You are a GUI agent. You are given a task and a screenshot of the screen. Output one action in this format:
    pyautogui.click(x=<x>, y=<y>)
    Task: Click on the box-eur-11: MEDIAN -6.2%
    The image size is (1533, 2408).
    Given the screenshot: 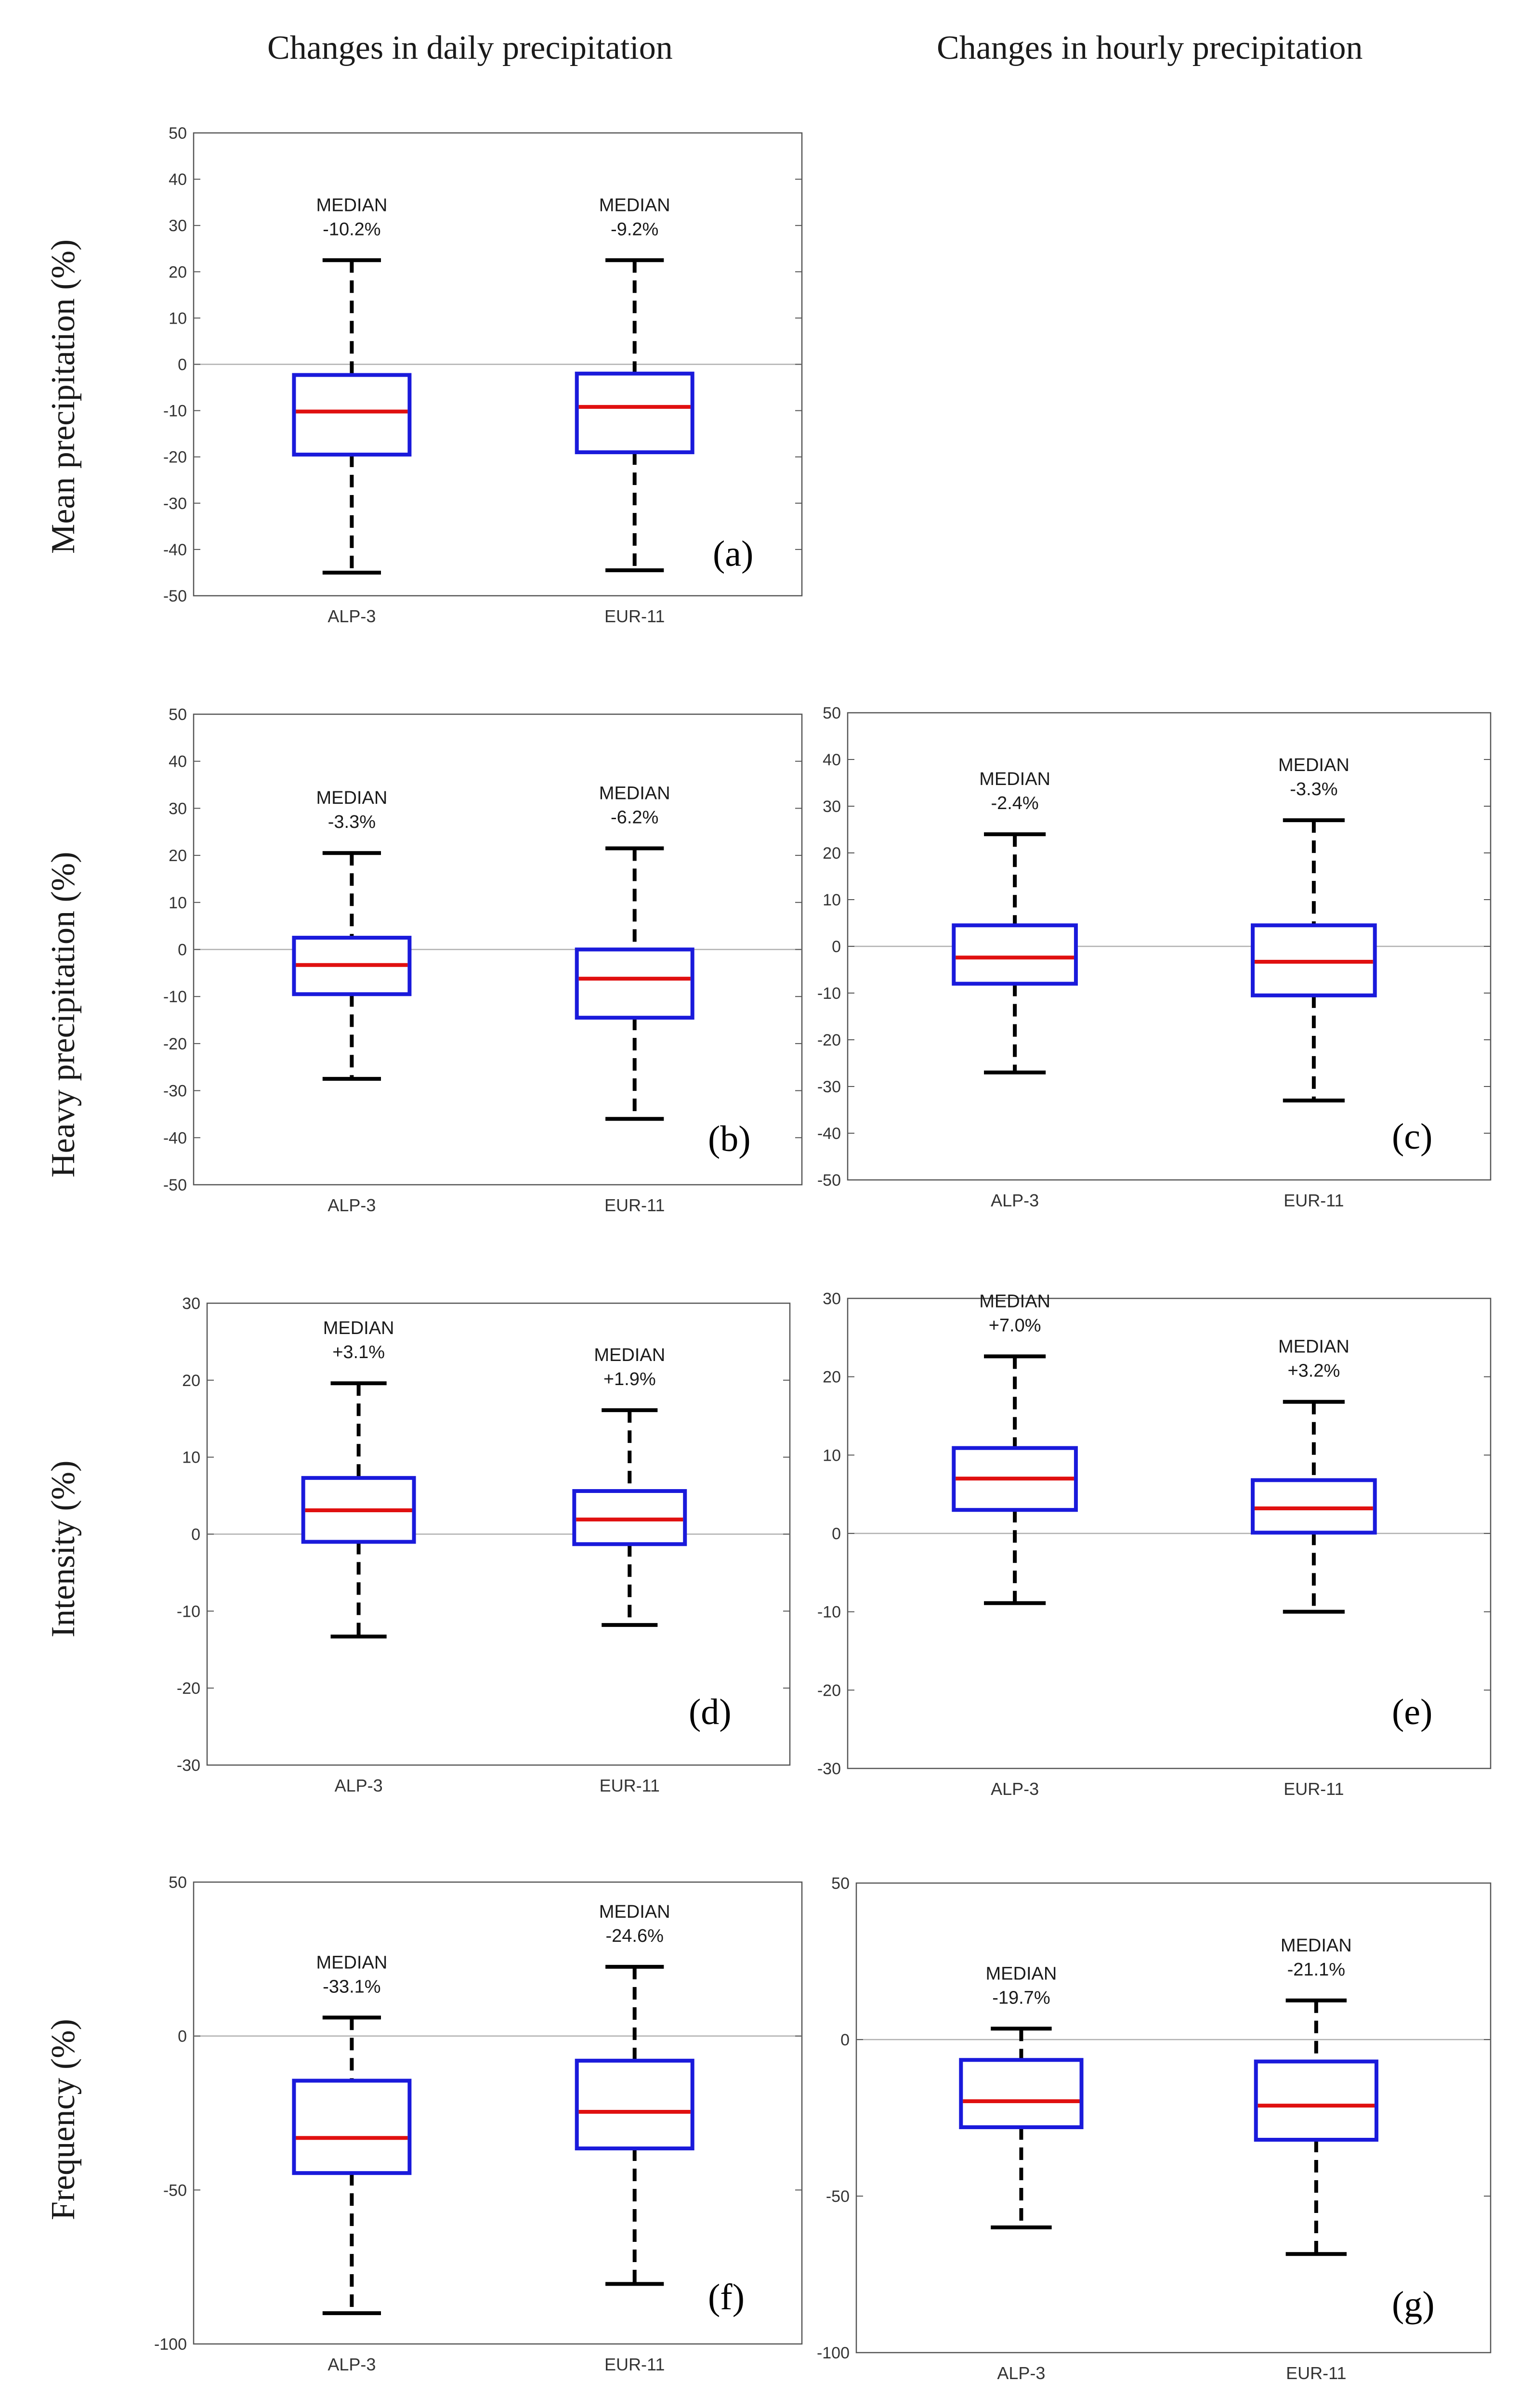 What is the action you would take?
    pyautogui.click(x=634, y=952)
    